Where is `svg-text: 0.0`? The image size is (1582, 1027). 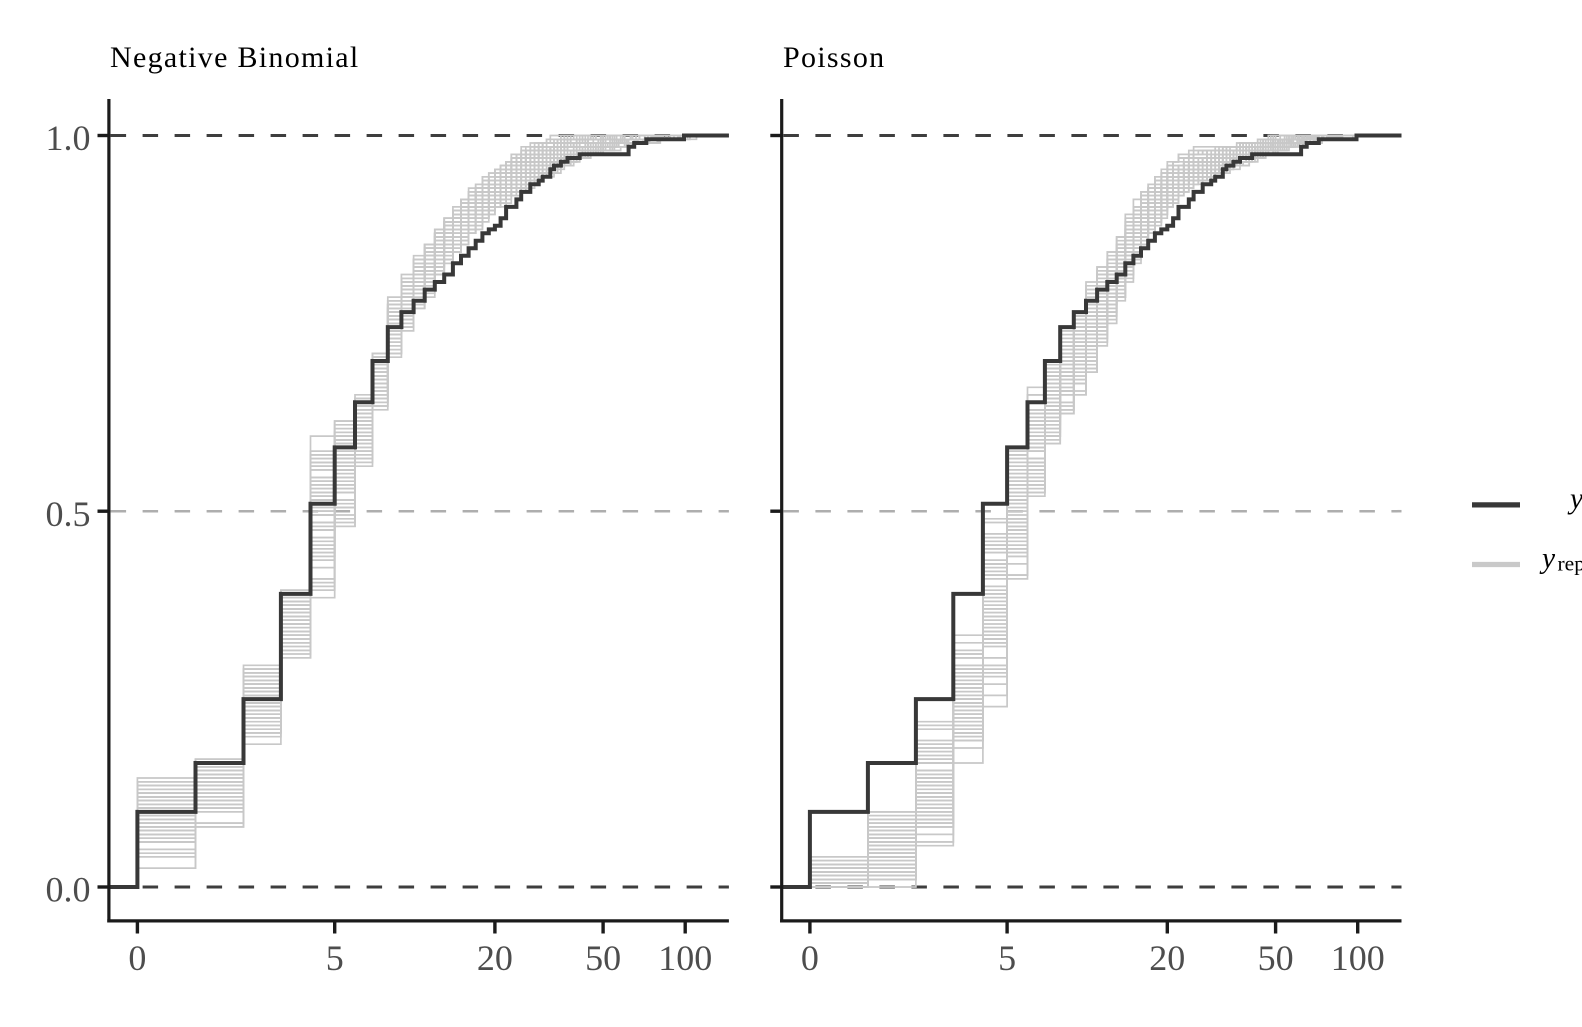
svg-text: 0.0 is located at coordinates (68, 890).